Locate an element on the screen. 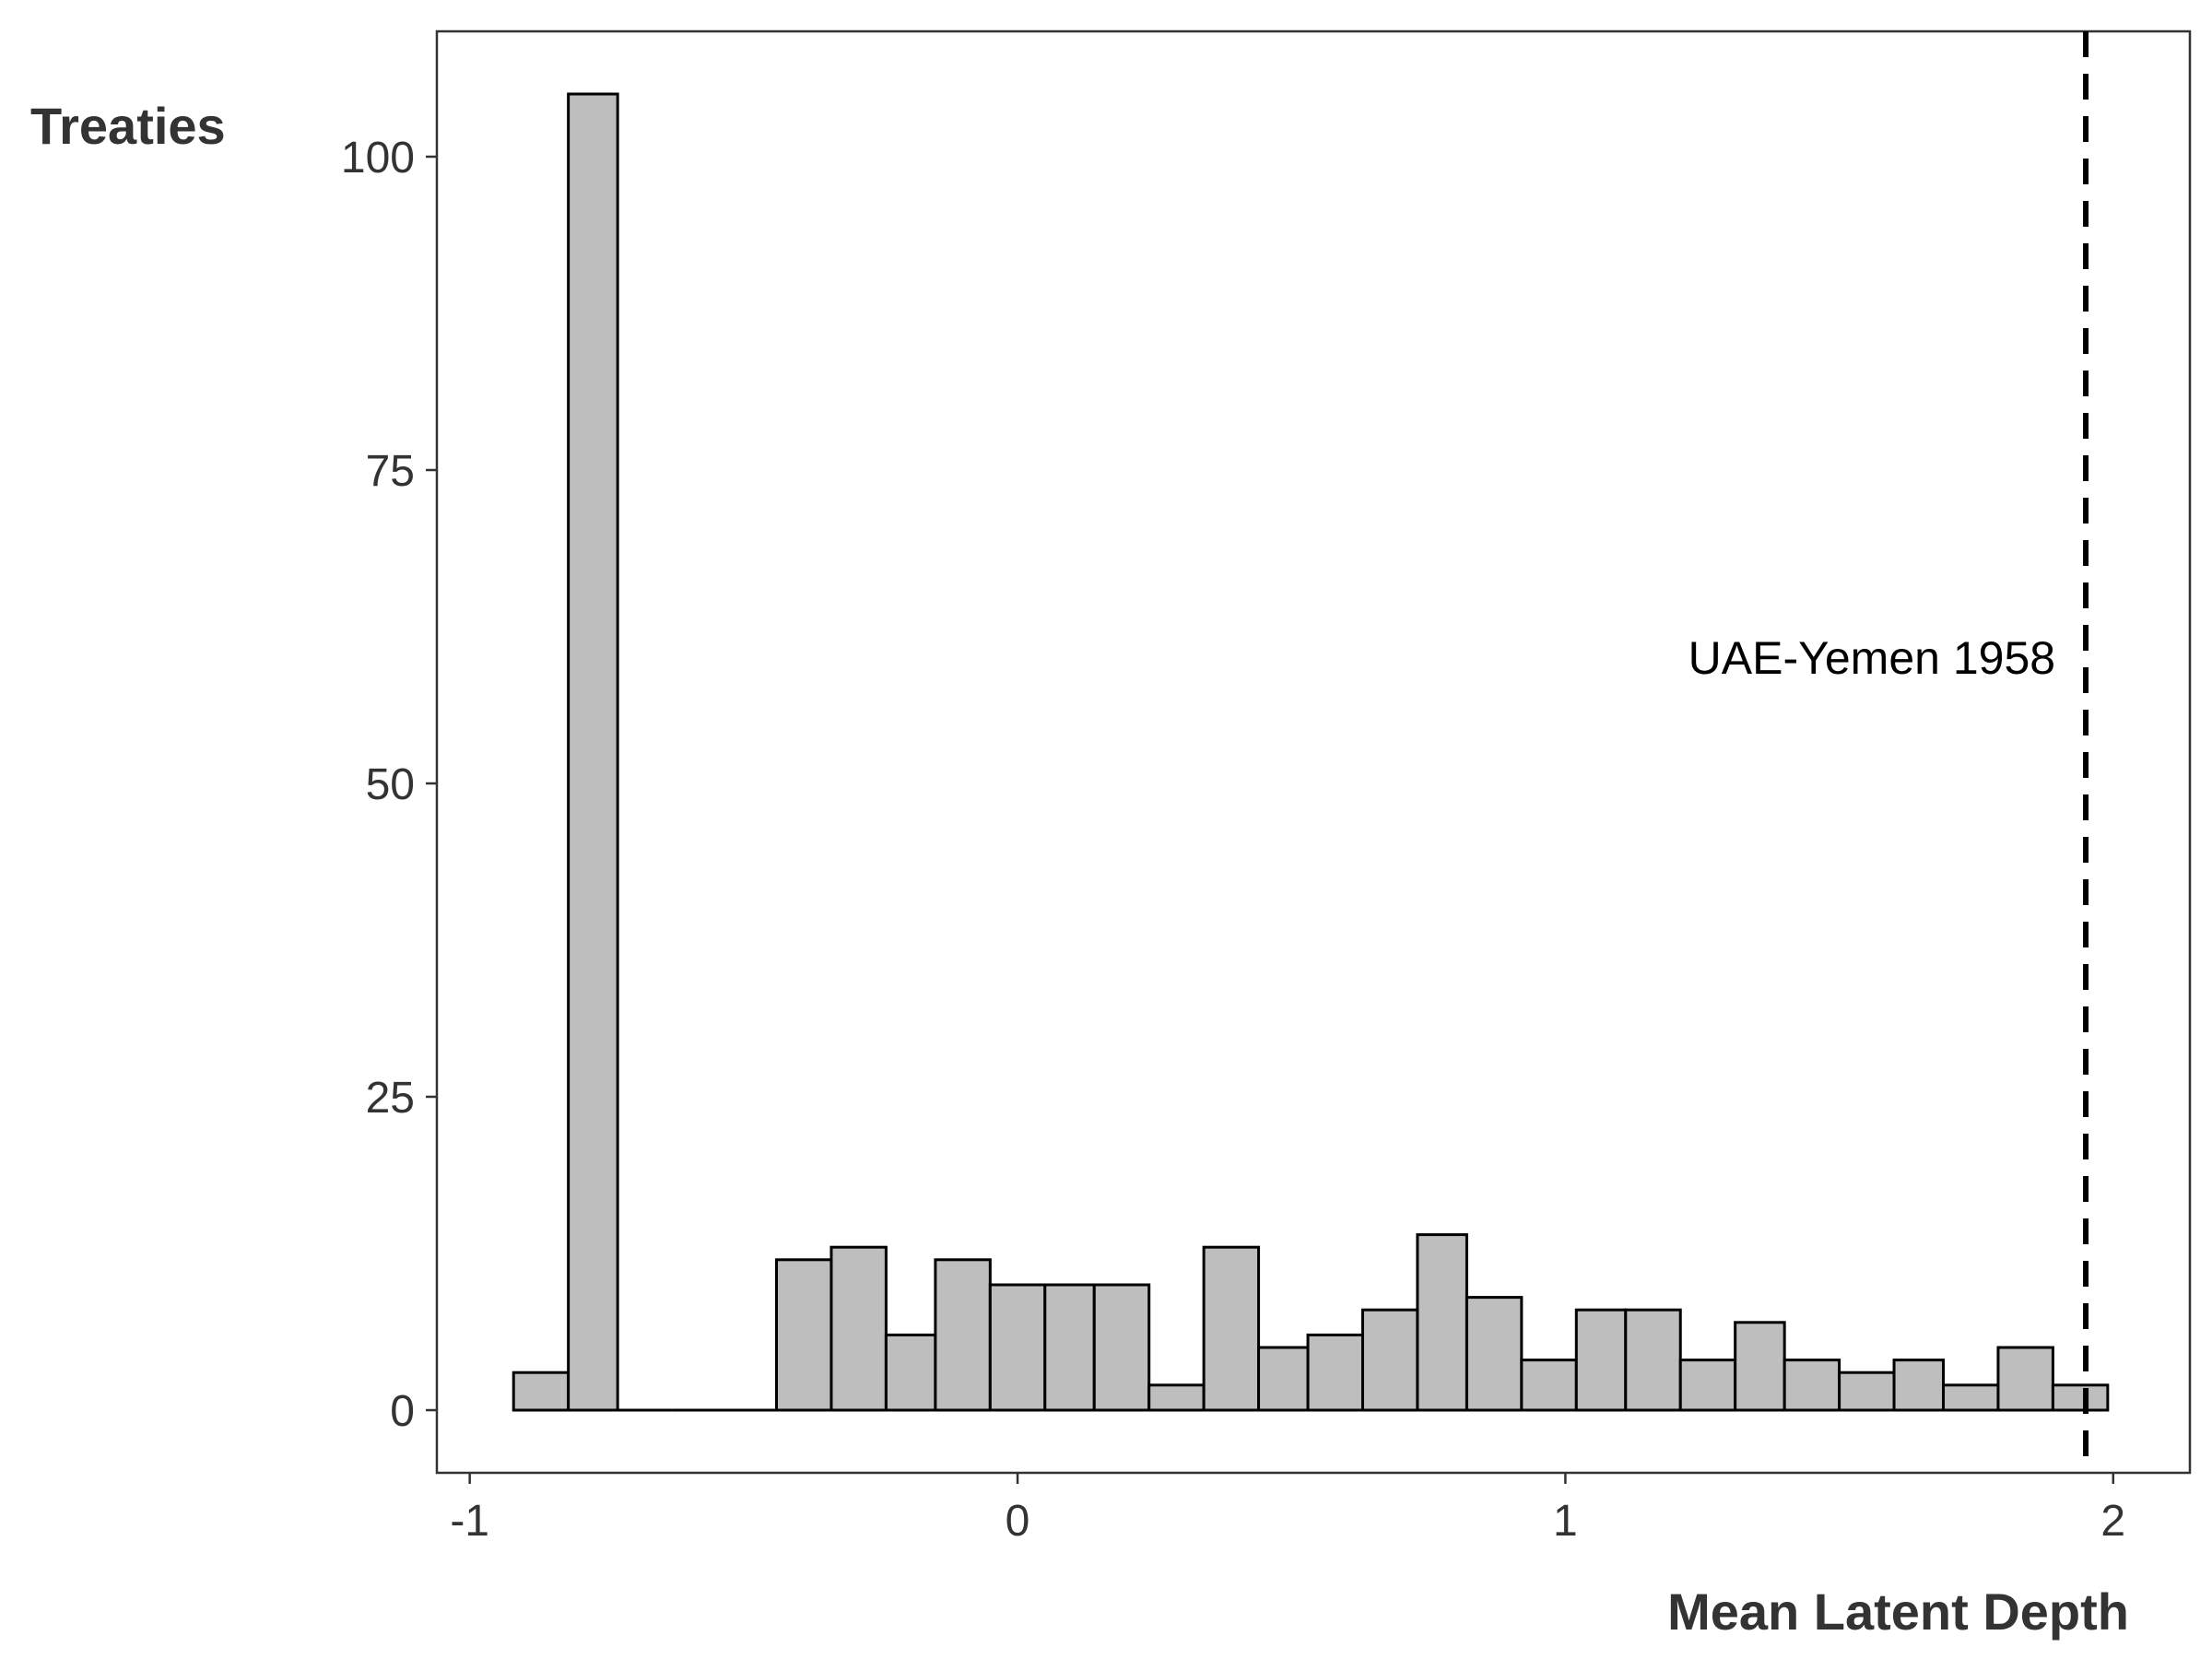 Image resolution: width=2212 pixels, height=1659 pixels. x-tick-label-2: 1 is located at coordinates (1565, 1521).